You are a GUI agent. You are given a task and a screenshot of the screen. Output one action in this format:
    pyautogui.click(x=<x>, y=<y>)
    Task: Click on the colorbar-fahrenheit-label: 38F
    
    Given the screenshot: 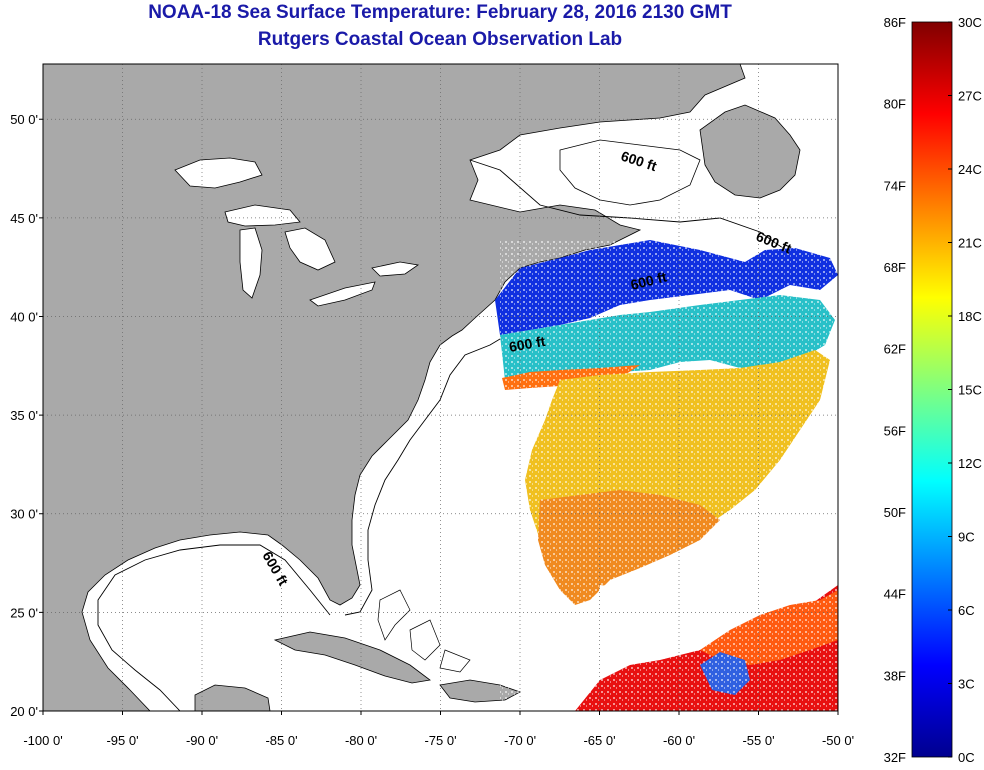 What is the action you would take?
    pyautogui.click(x=895, y=675)
    